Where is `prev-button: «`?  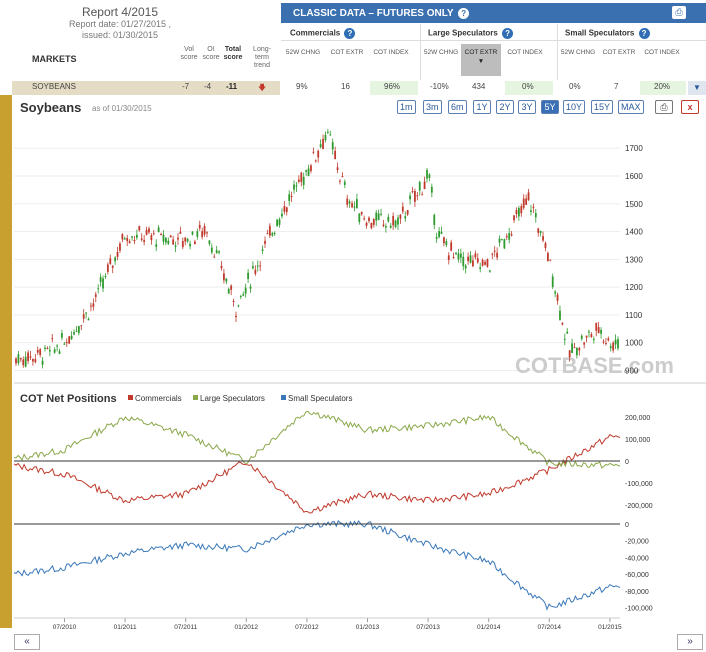 prev-button: « is located at coordinates (27, 642).